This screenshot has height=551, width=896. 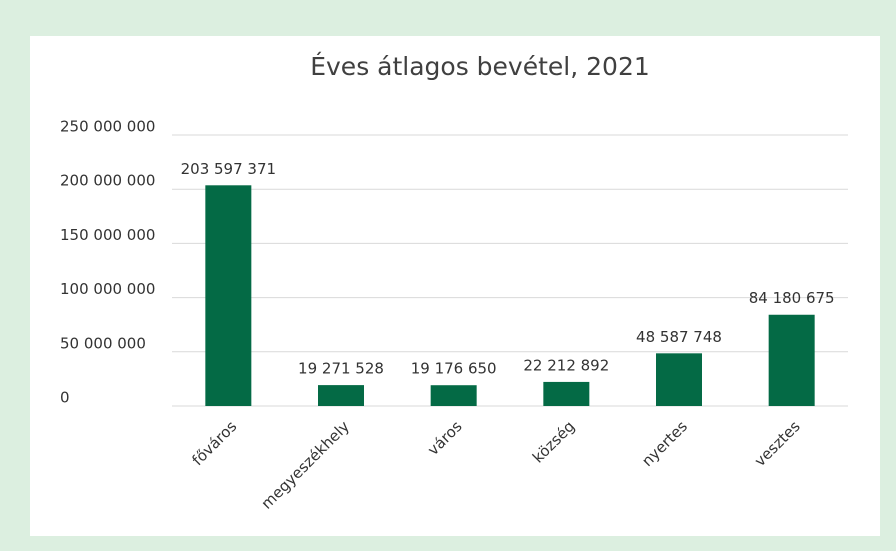 What do you see at coordinates (679, 337) in the screenshot?
I see `data-label: 48 587 748` at bounding box center [679, 337].